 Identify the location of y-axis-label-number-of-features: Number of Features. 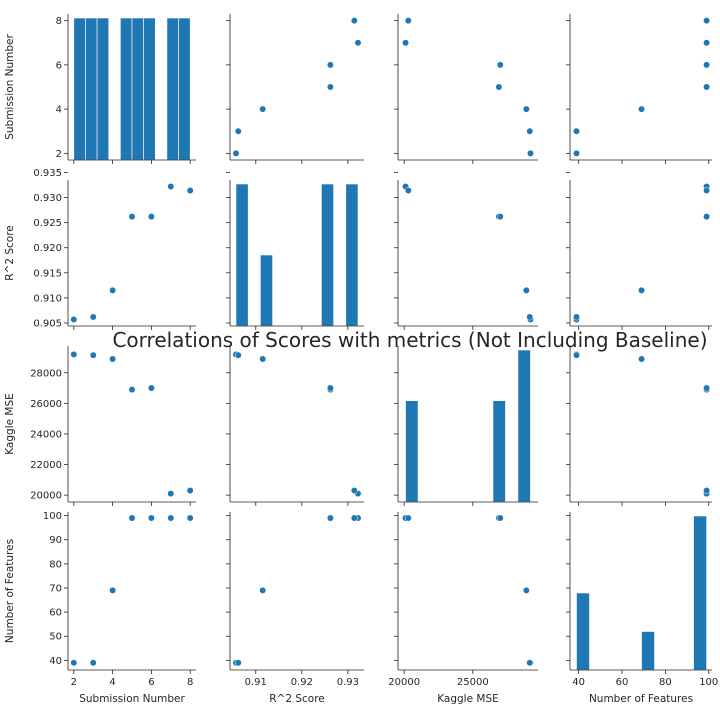
(10, 591).